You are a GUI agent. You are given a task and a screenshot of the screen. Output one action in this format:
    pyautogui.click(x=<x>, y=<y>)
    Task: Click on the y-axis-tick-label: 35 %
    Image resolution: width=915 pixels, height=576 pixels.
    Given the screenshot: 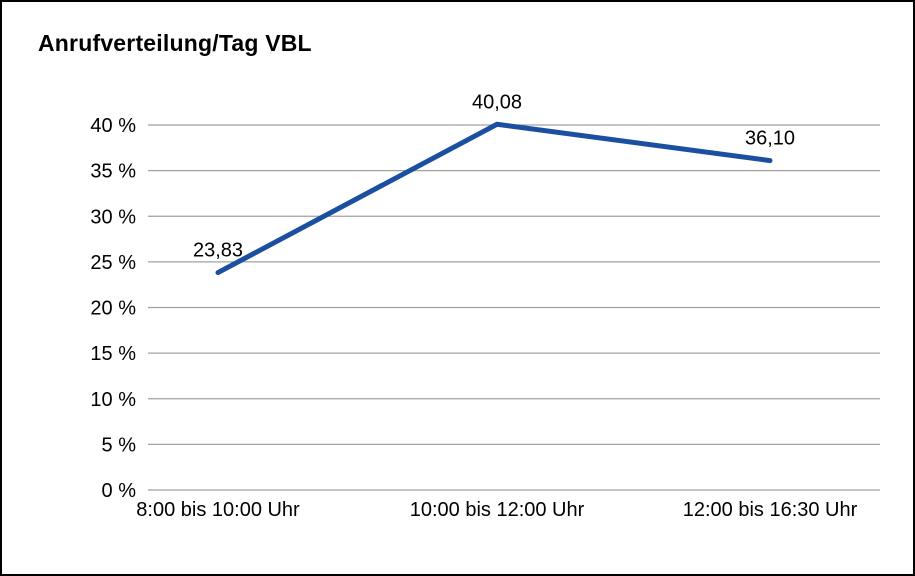 What is the action you would take?
    pyautogui.click(x=113, y=172)
    